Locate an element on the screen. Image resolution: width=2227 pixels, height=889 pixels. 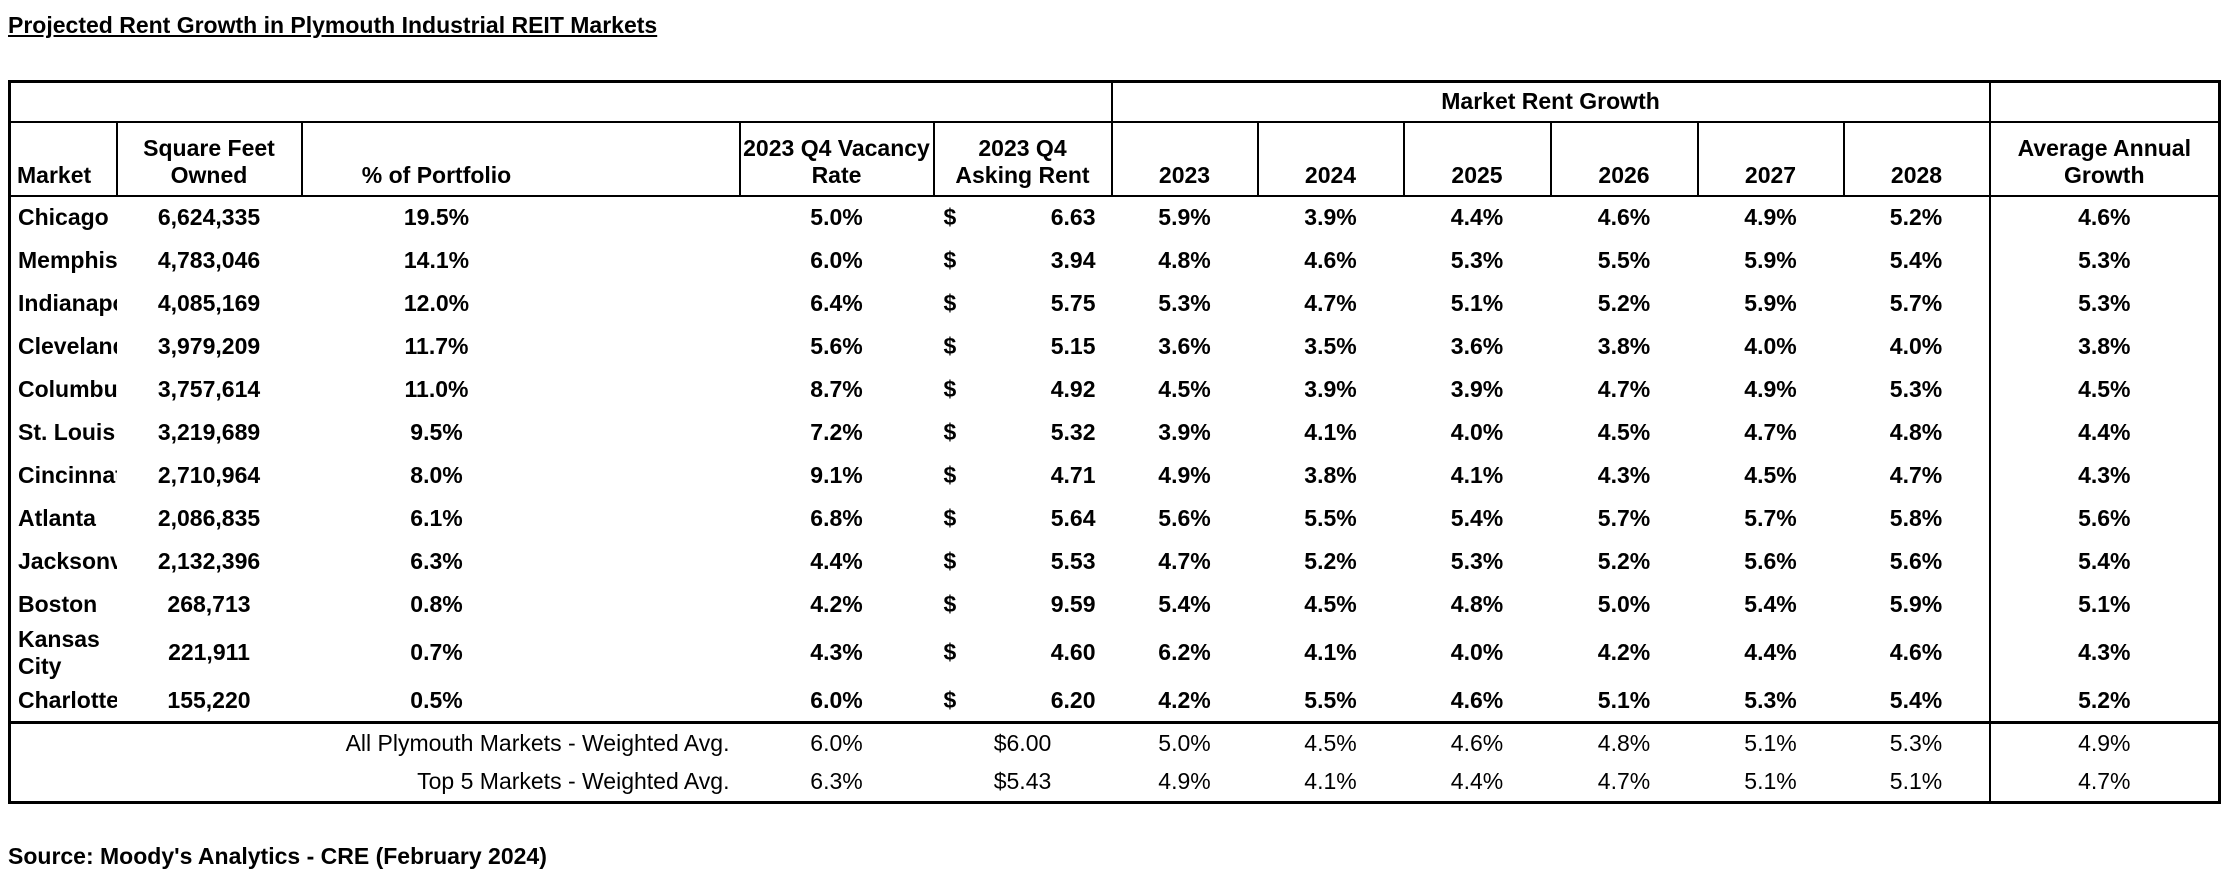
cell-growth-2025: 3.9% is located at coordinates (1477, 388).